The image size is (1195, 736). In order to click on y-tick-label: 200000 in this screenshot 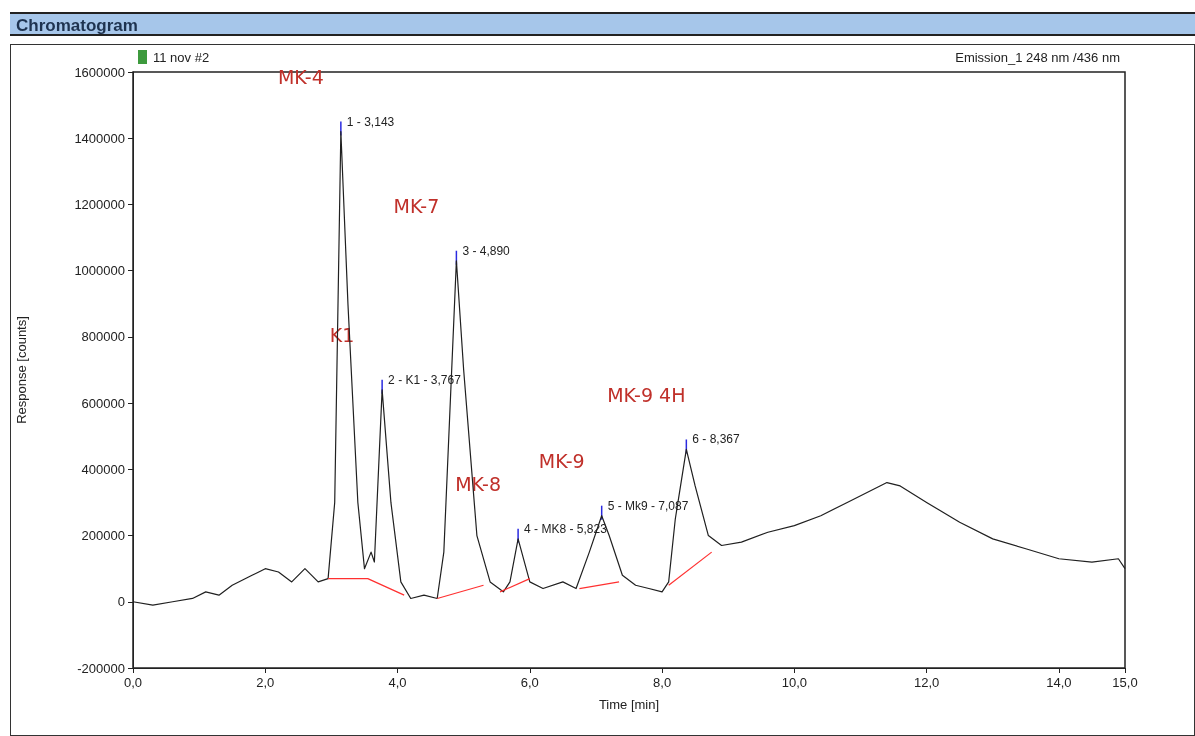, I will do `click(103, 536)`.